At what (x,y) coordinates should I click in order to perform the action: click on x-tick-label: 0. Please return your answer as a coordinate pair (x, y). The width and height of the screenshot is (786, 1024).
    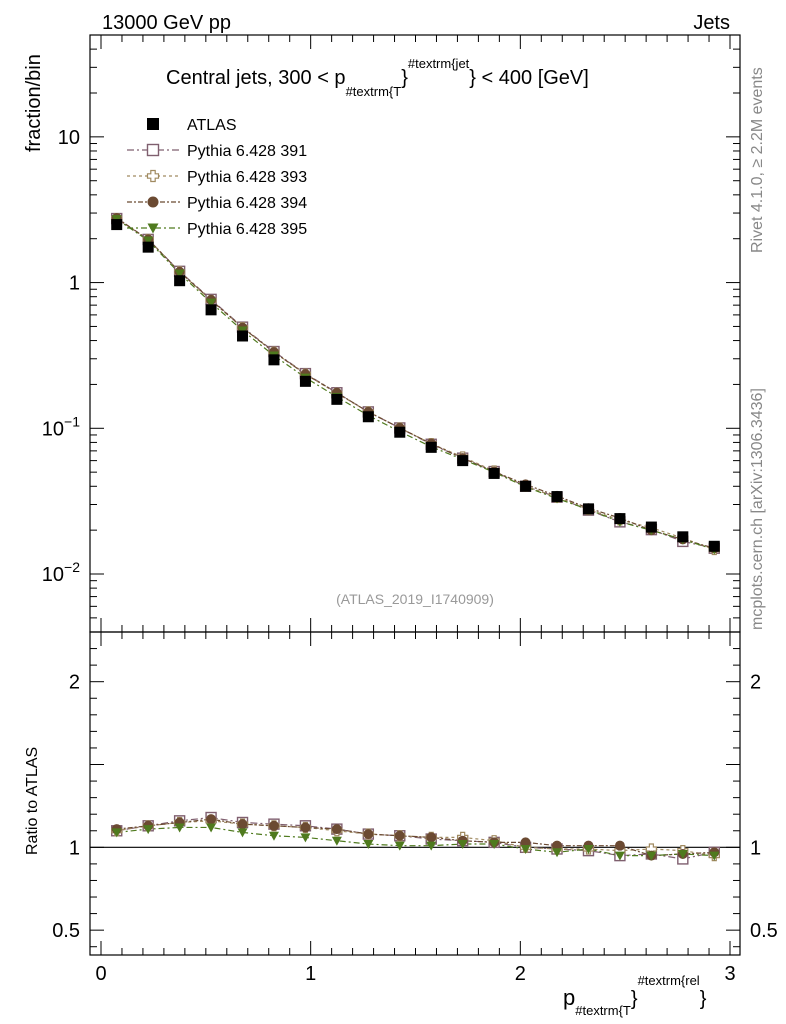
    Looking at the image, I should click on (100, 974).